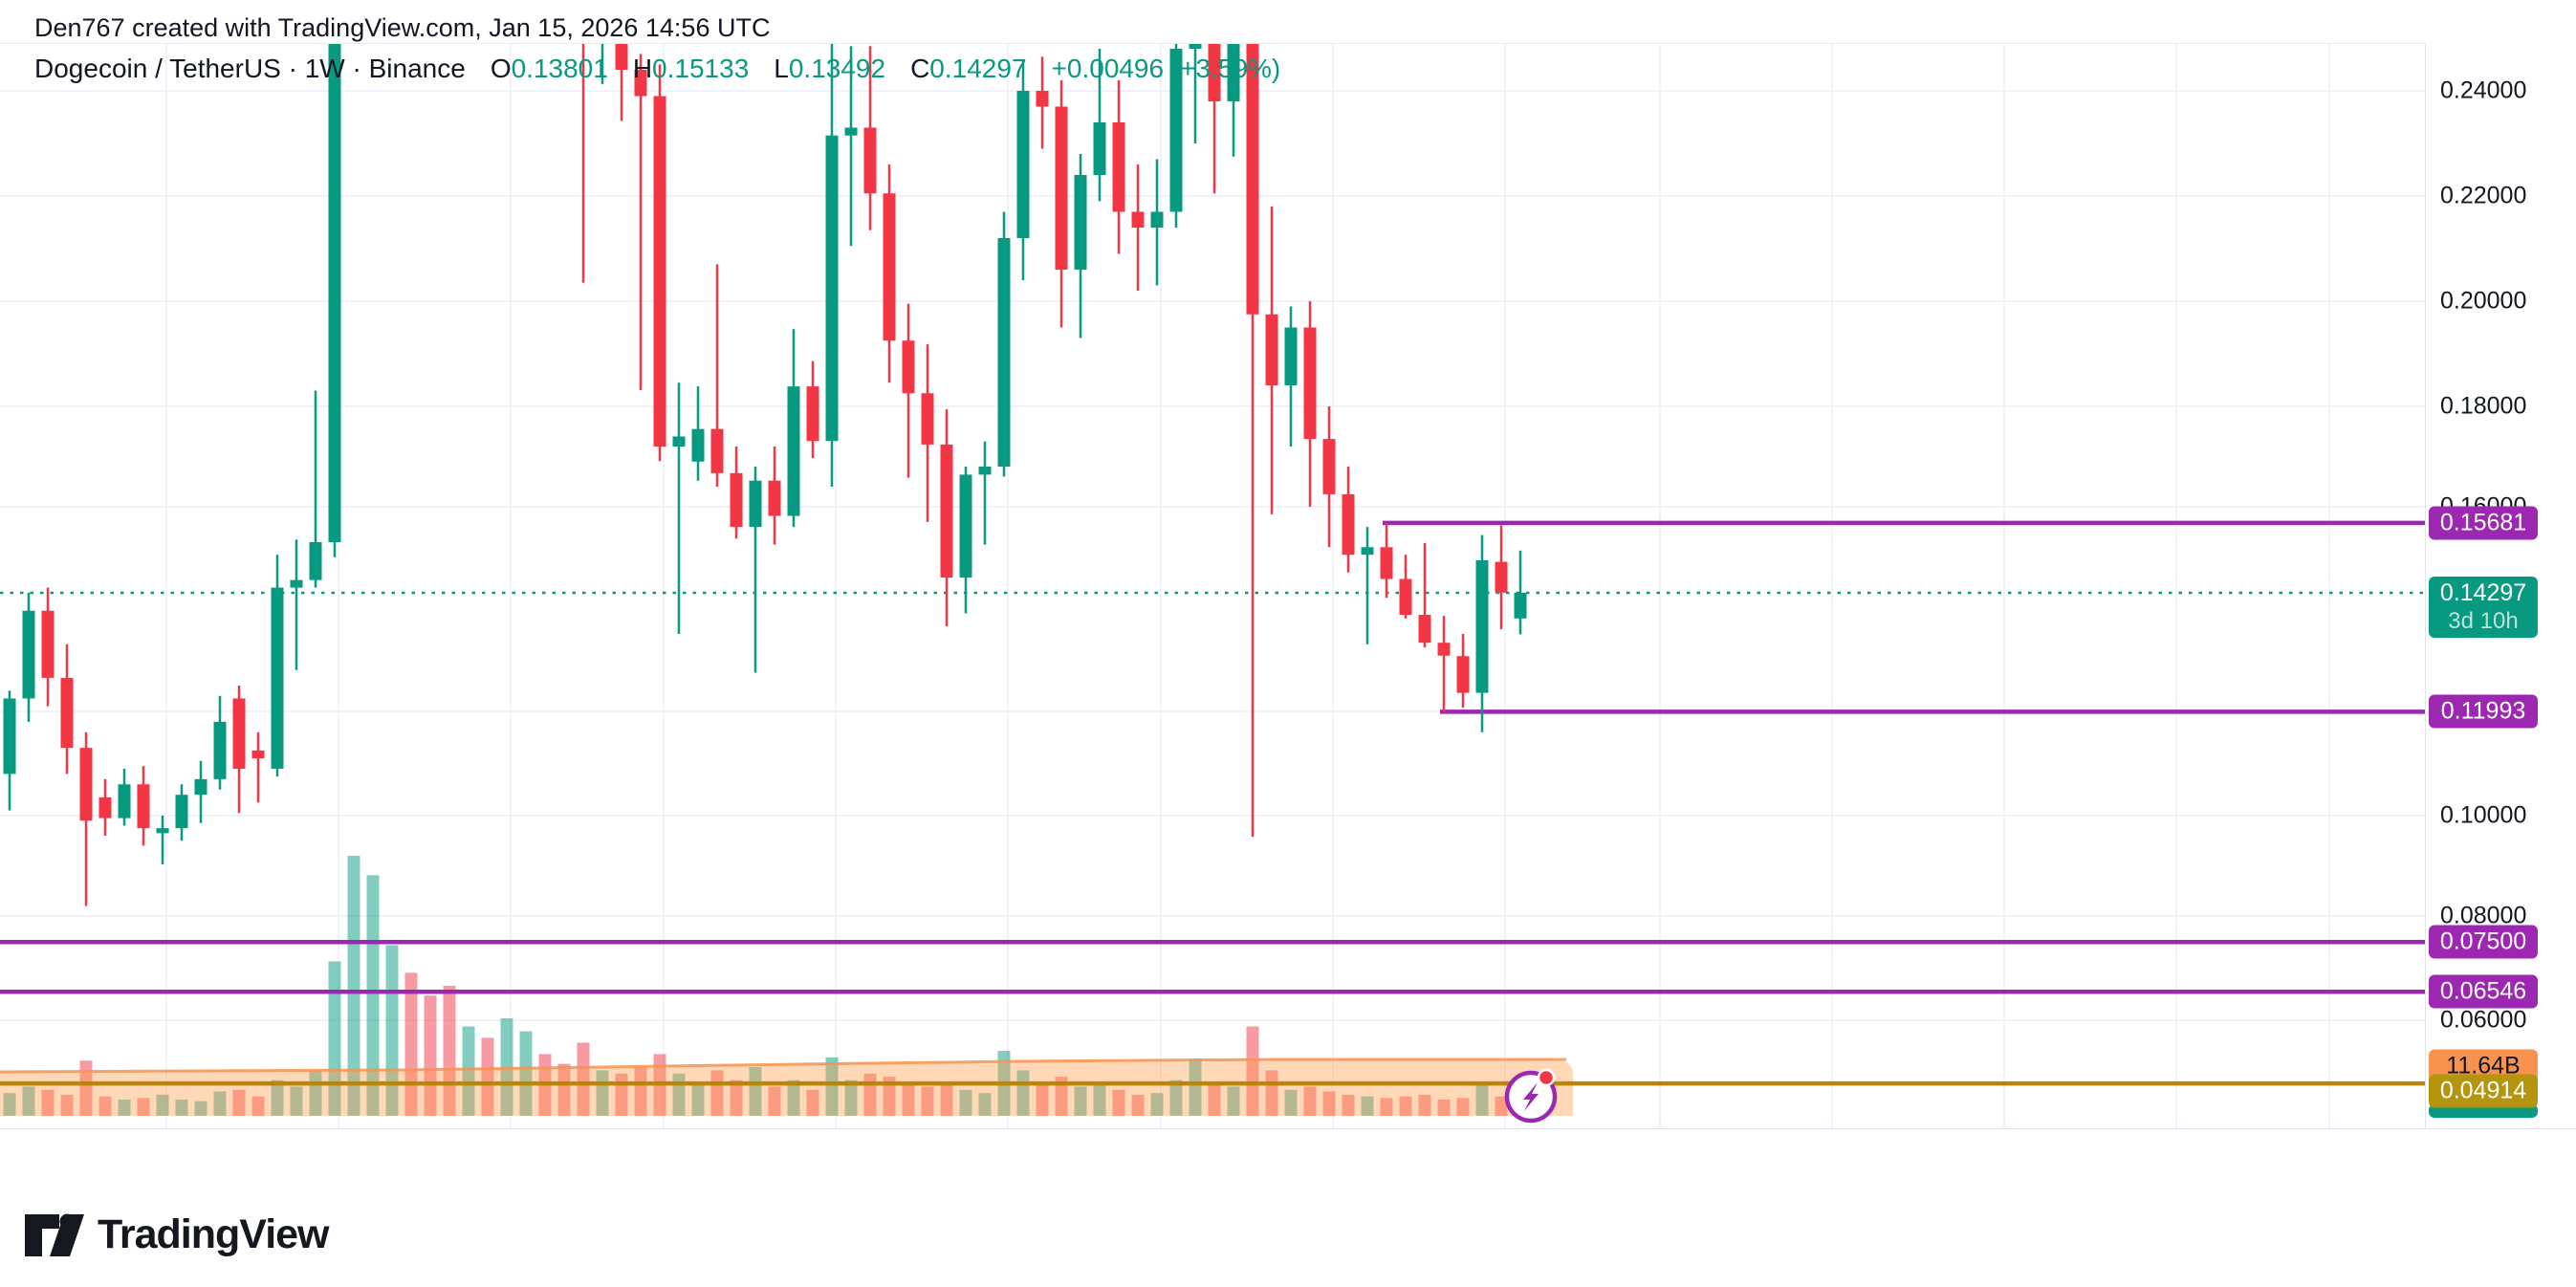 This screenshot has width=2576, height=1287. What do you see at coordinates (701, 68) in the screenshot?
I see `ohlc-value: 0.15133` at bounding box center [701, 68].